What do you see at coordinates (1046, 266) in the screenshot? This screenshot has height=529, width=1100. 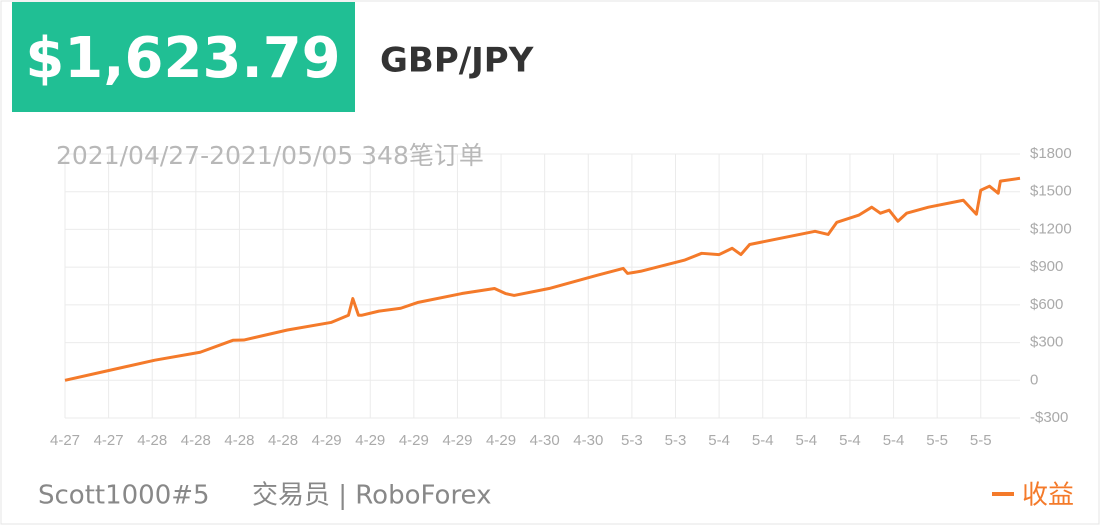 I see `y-tick-label: $900` at bounding box center [1046, 266].